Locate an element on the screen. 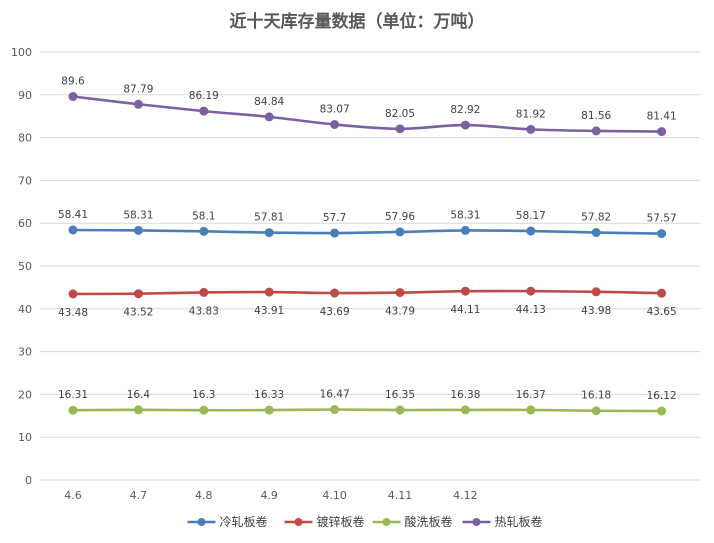 Image resolution: width=714 pixels, height=543 pixels. data-label: 86.19 is located at coordinates (204, 96).